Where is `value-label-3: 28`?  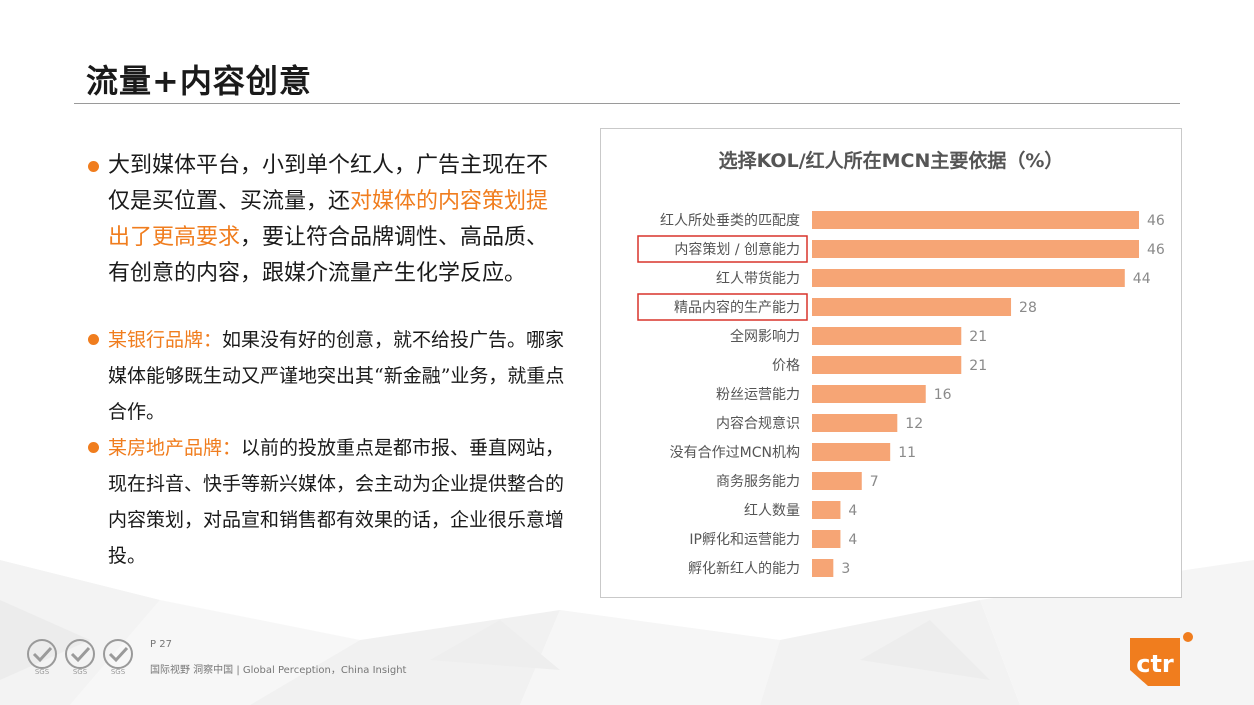 value-label-3: 28 is located at coordinates (1028, 308).